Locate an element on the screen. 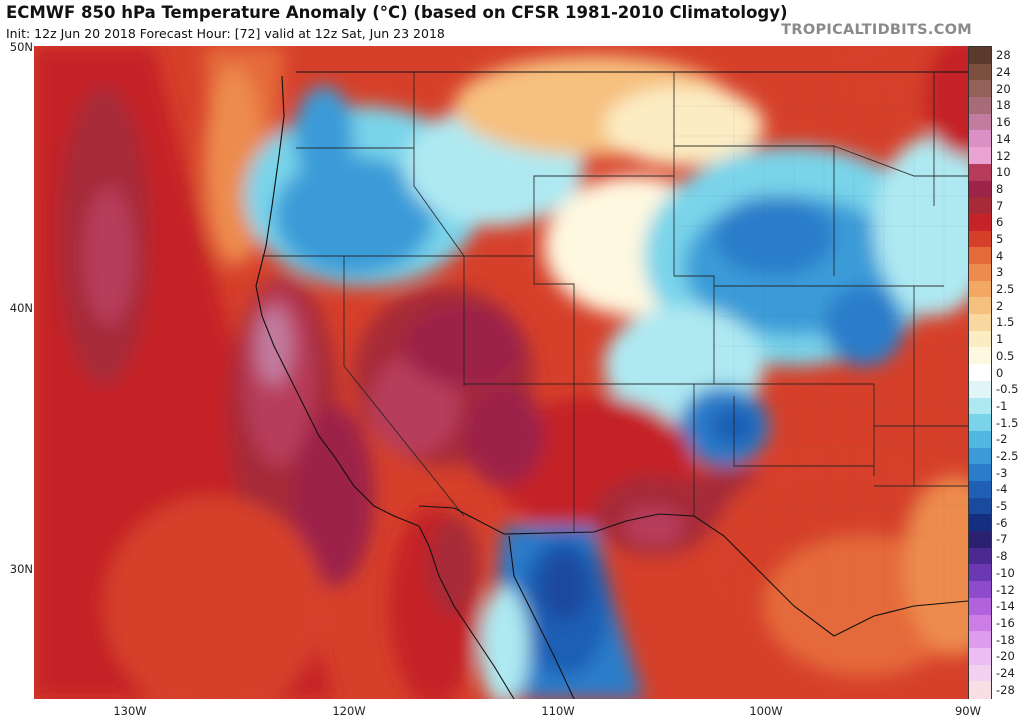 Image resolution: width=1024 pixels, height=718 pixels. colorbar-label: 18 is located at coordinates (1003, 105).